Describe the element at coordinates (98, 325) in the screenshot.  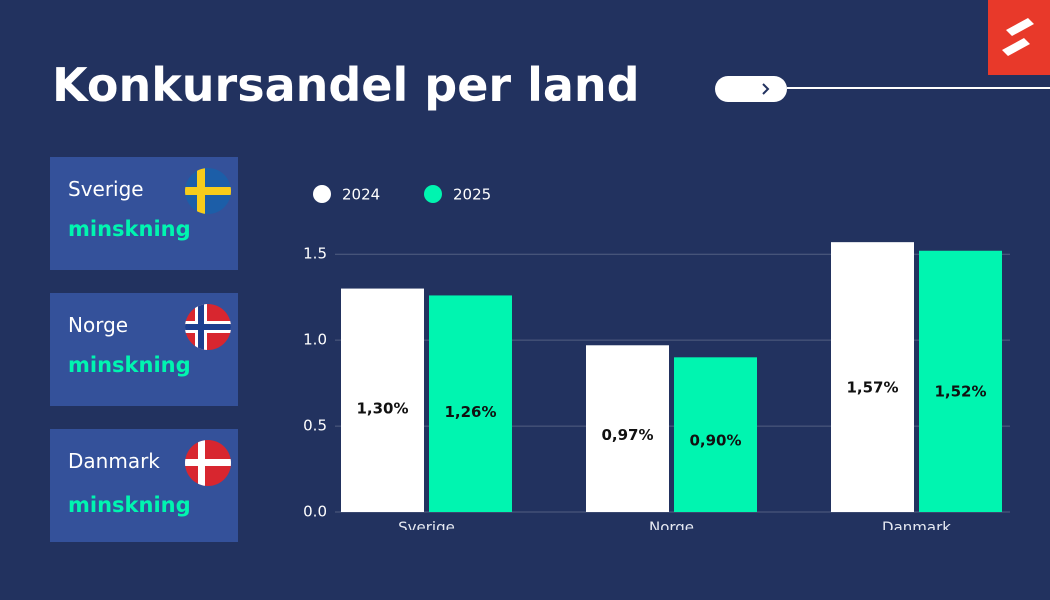
I see `country: Norge` at that location.